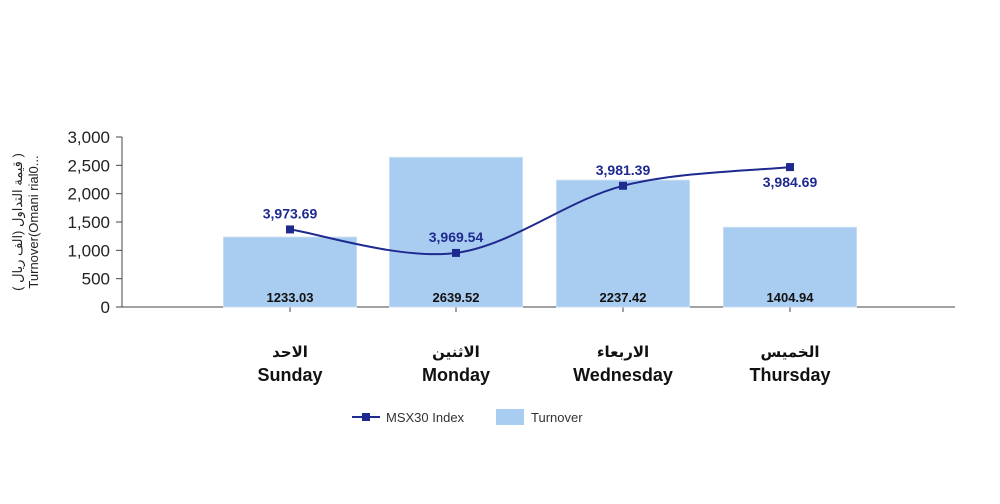  What do you see at coordinates (790, 182) in the screenshot?
I see `line-data-label: 3,984.69` at bounding box center [790, 182].